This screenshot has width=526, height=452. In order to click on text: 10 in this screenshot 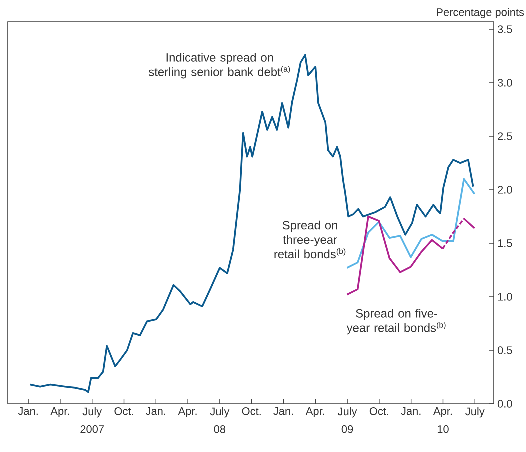, I will do `click(443, 430)`.